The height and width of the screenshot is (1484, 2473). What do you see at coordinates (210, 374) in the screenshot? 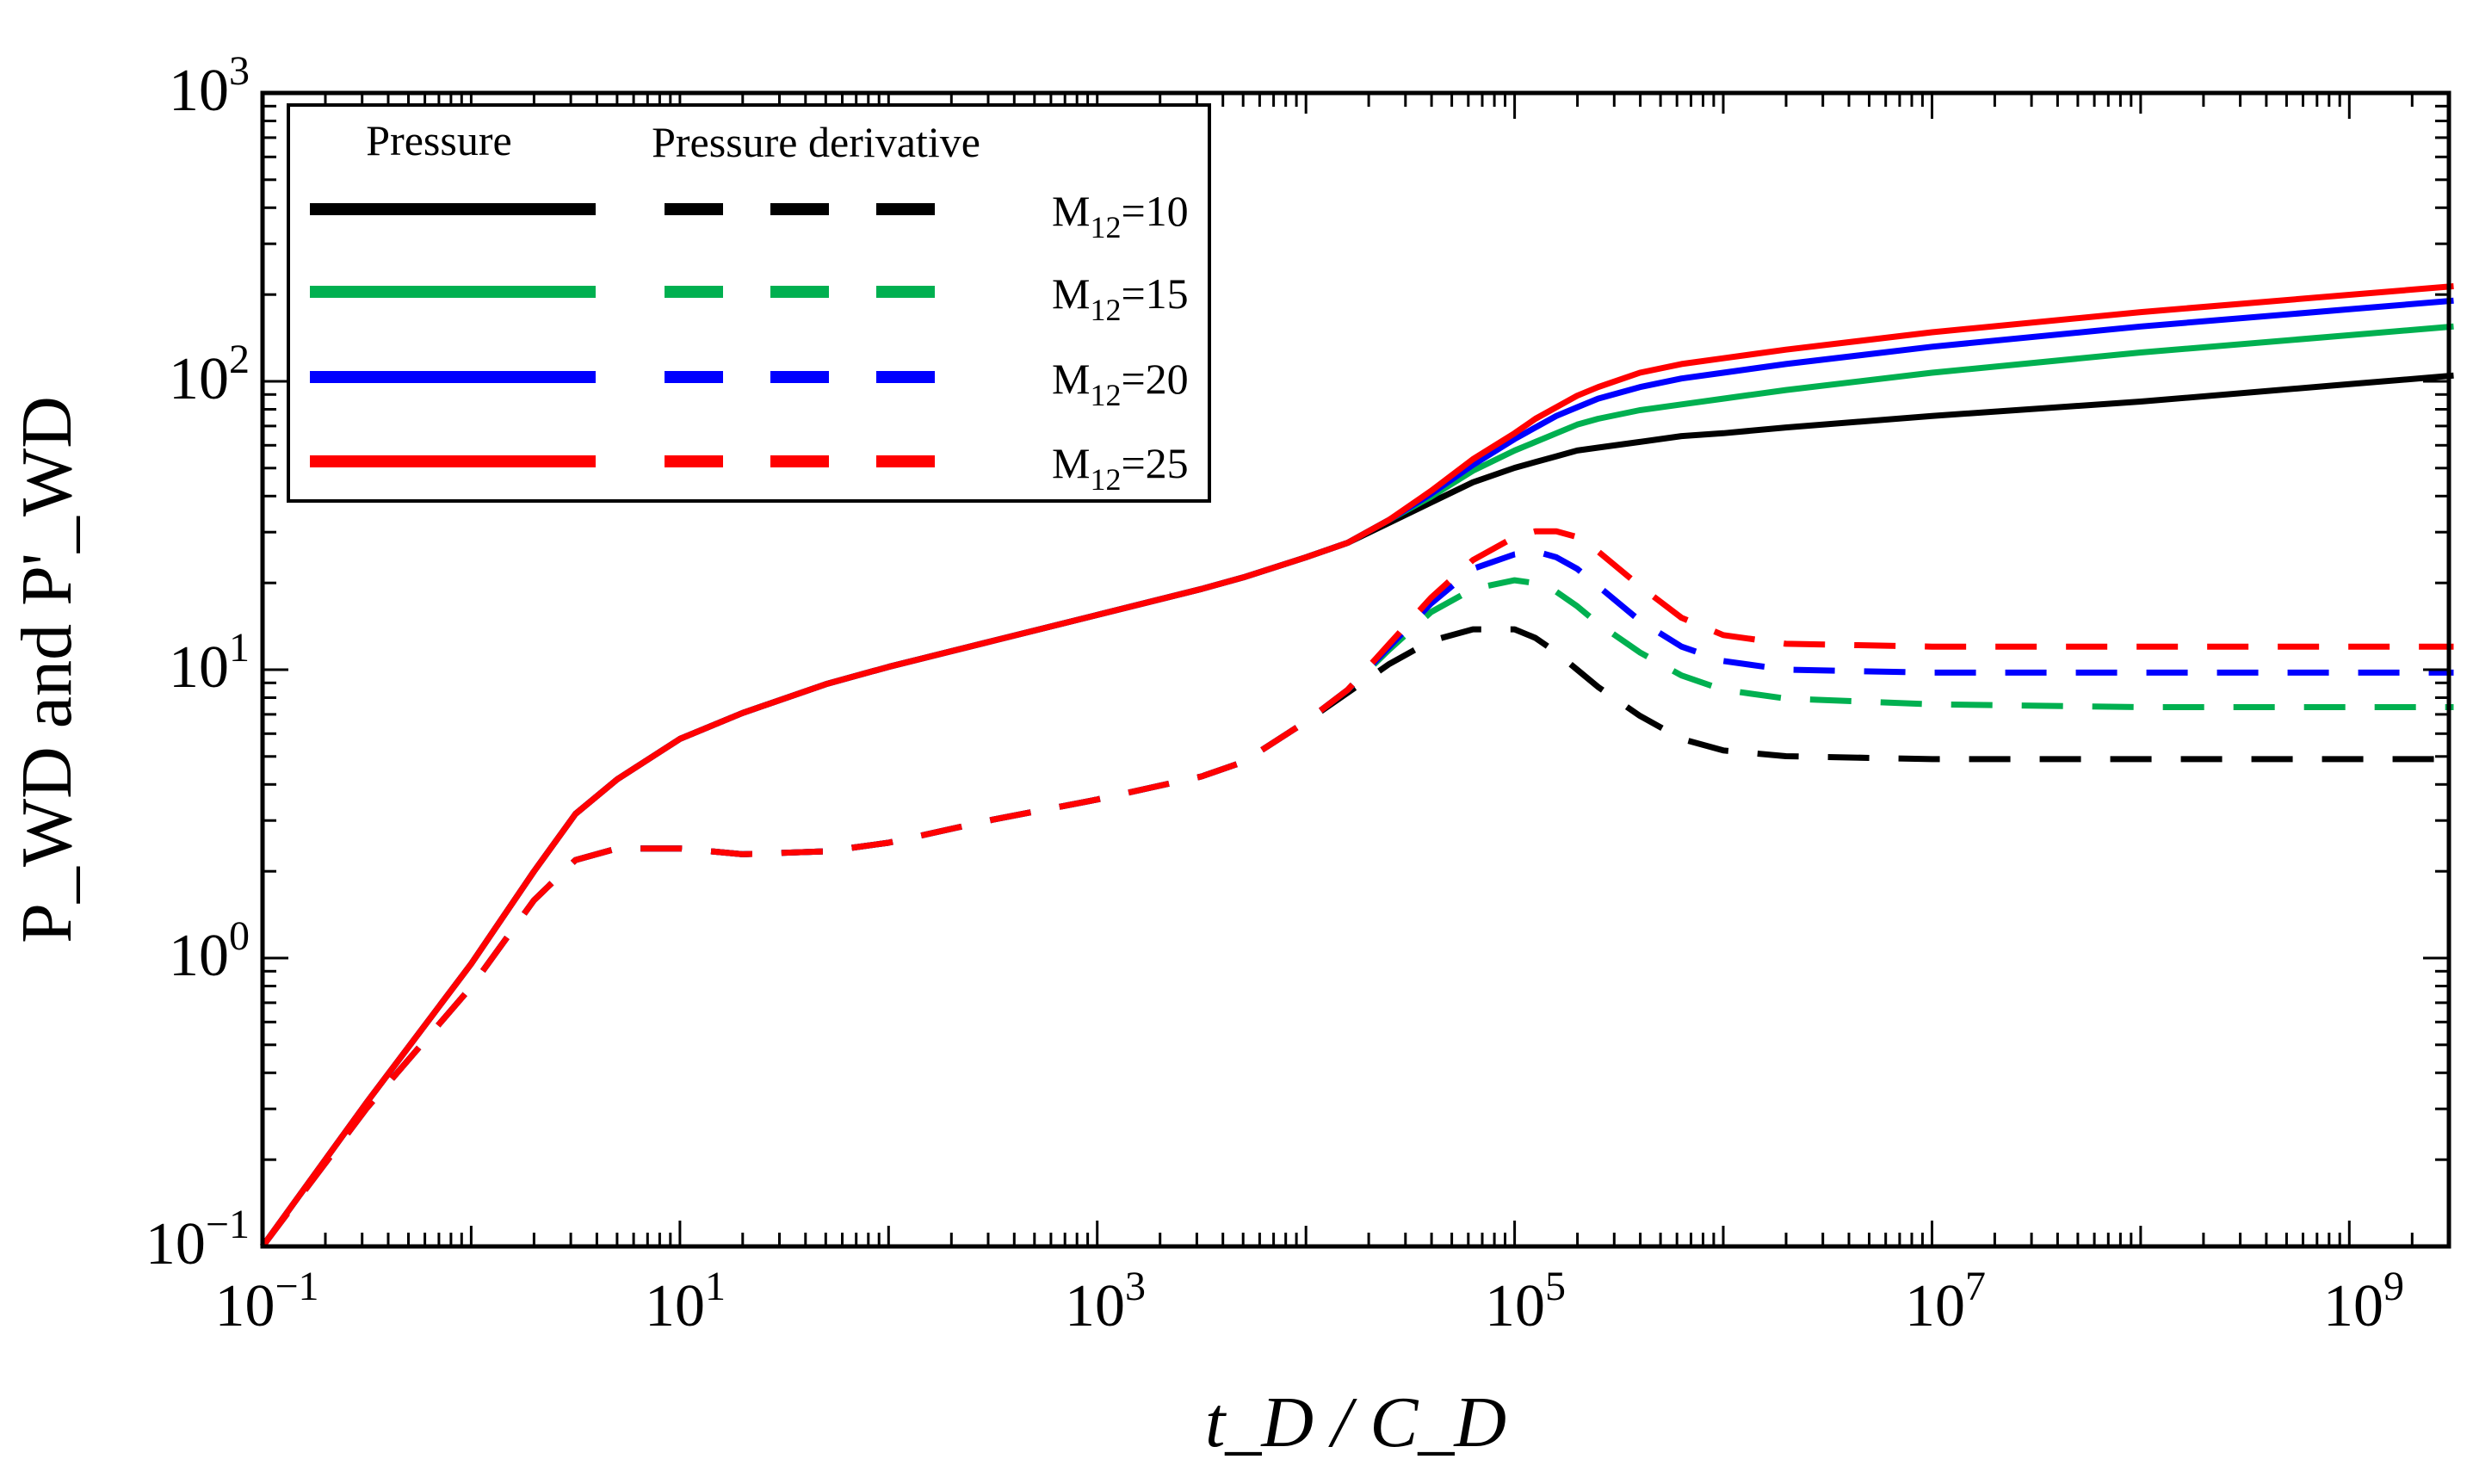
I see `y-tick-label-3: 10²` at bounding box center [210, 374].